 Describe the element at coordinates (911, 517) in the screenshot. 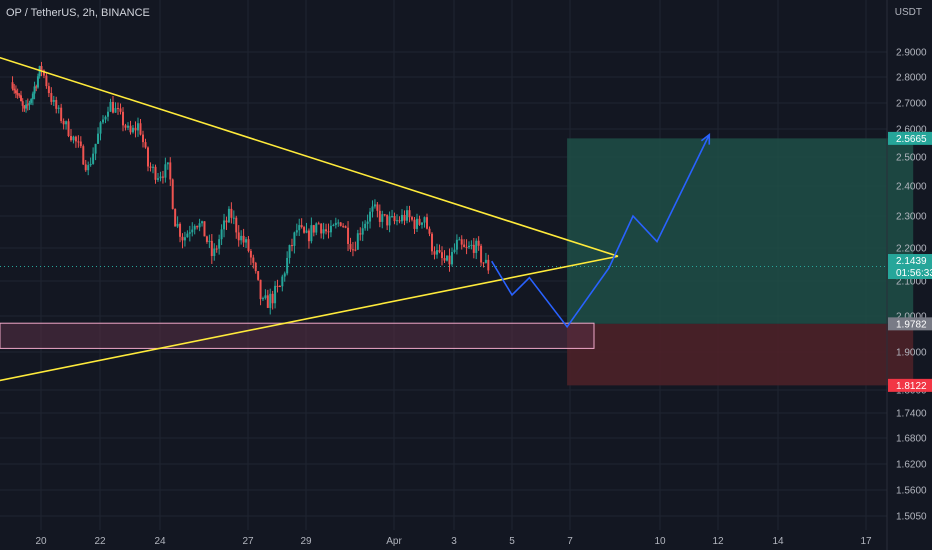

I see `y-tick-label: 1.5050` at that location.